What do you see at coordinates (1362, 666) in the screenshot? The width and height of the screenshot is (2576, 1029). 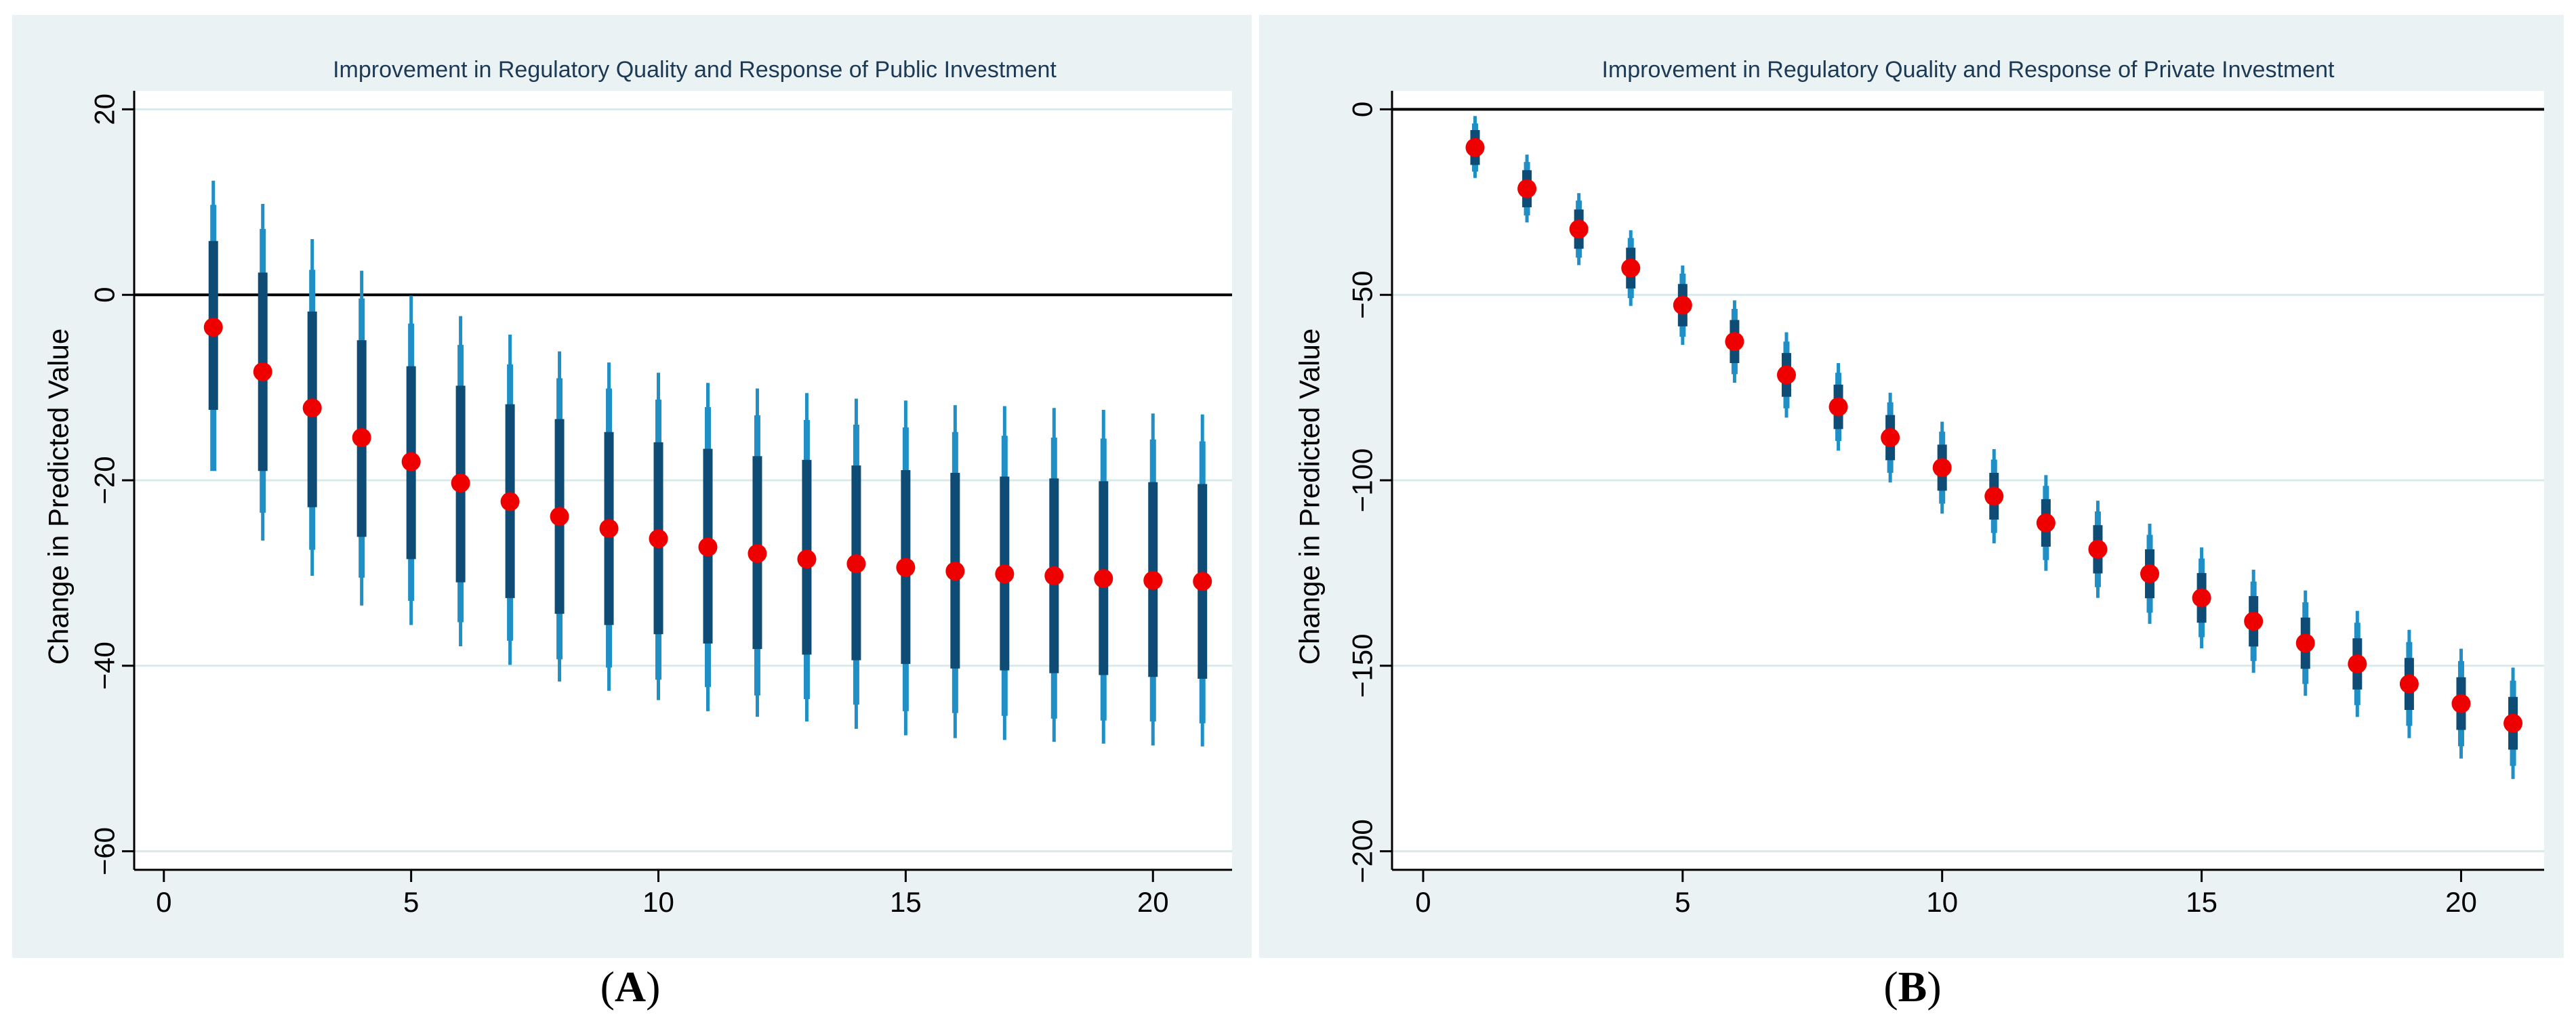 I see `chart-b-y-tick-label: −150` at bounding box center [1362, 666].